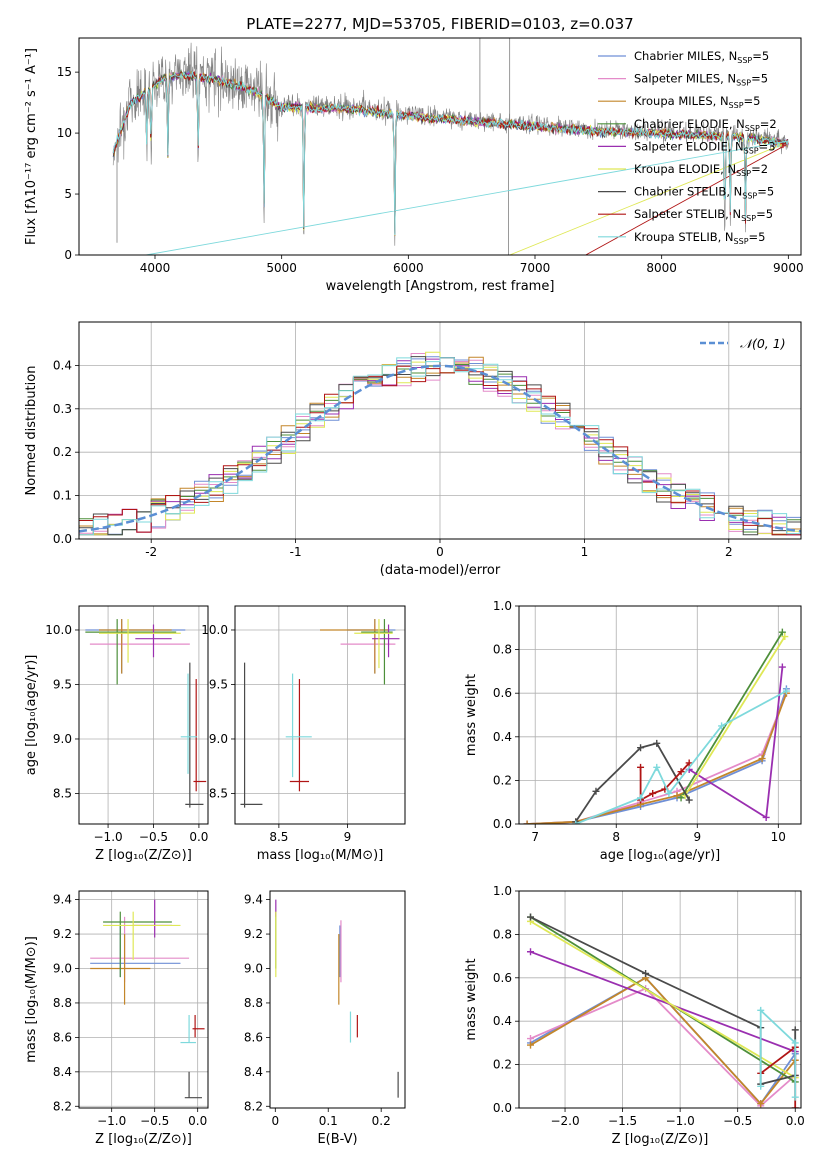 The height and width of the screenshot is (1170, 819). What do you see at coordinates (62, 409) in the screenshot?
I see `y-tick-label: 0.3` at bounding box center [62, 409].